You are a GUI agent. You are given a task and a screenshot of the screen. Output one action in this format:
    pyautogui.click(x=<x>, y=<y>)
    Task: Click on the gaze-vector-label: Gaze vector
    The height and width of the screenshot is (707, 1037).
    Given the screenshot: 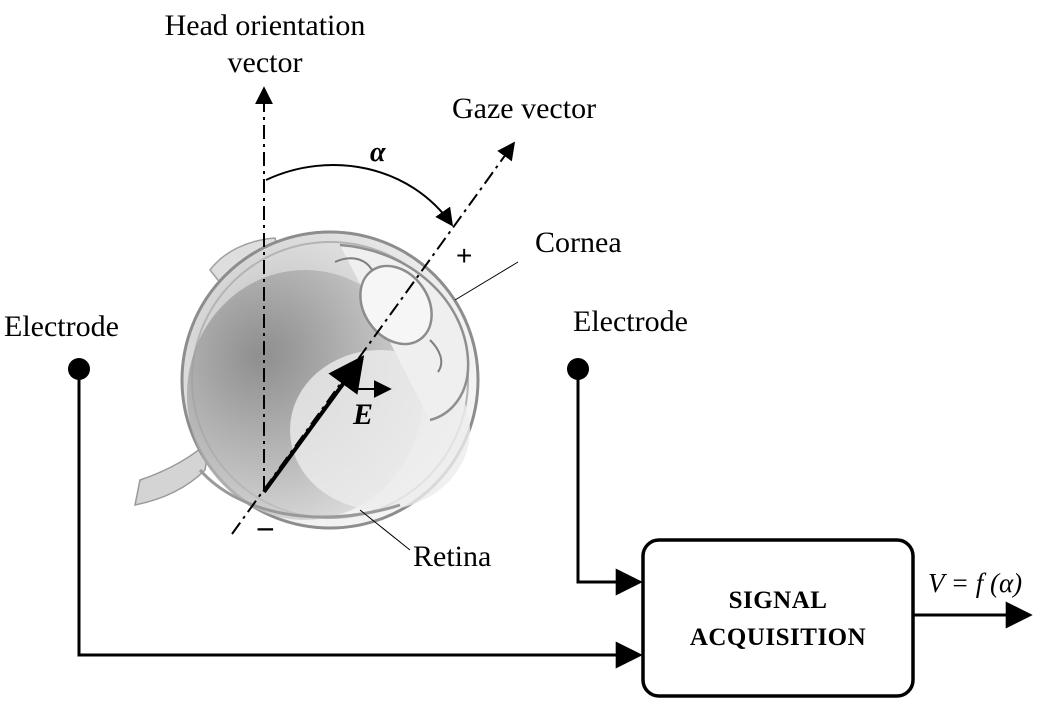 What is the action you would take?
    pyautogui.click(x=524, y=108)
    